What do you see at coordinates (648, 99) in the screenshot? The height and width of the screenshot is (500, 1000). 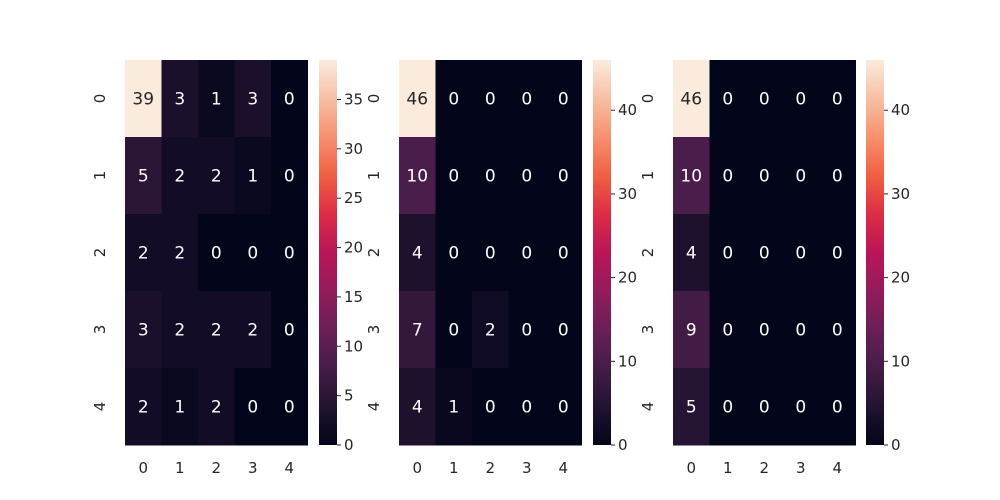 I see `y-tick-label: 0` at bounding box center [648, 99].